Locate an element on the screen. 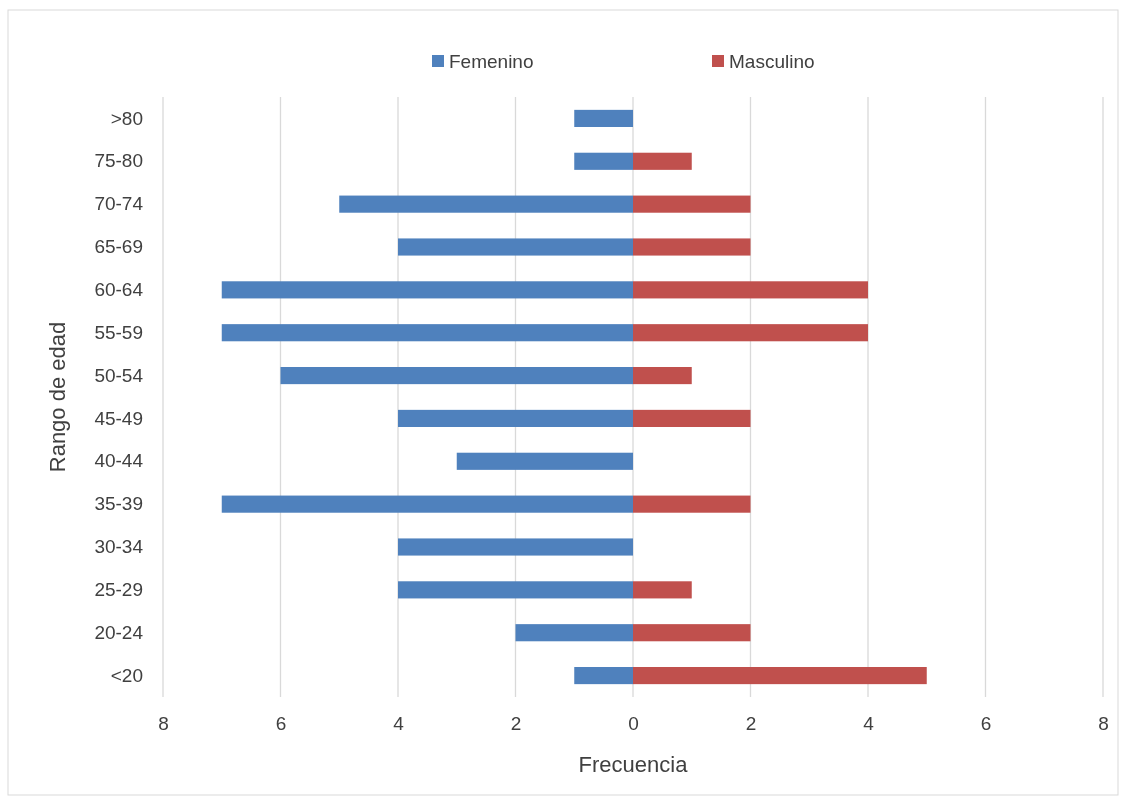  y-tick-label: 20-24 is located at coordinates (119, 632).